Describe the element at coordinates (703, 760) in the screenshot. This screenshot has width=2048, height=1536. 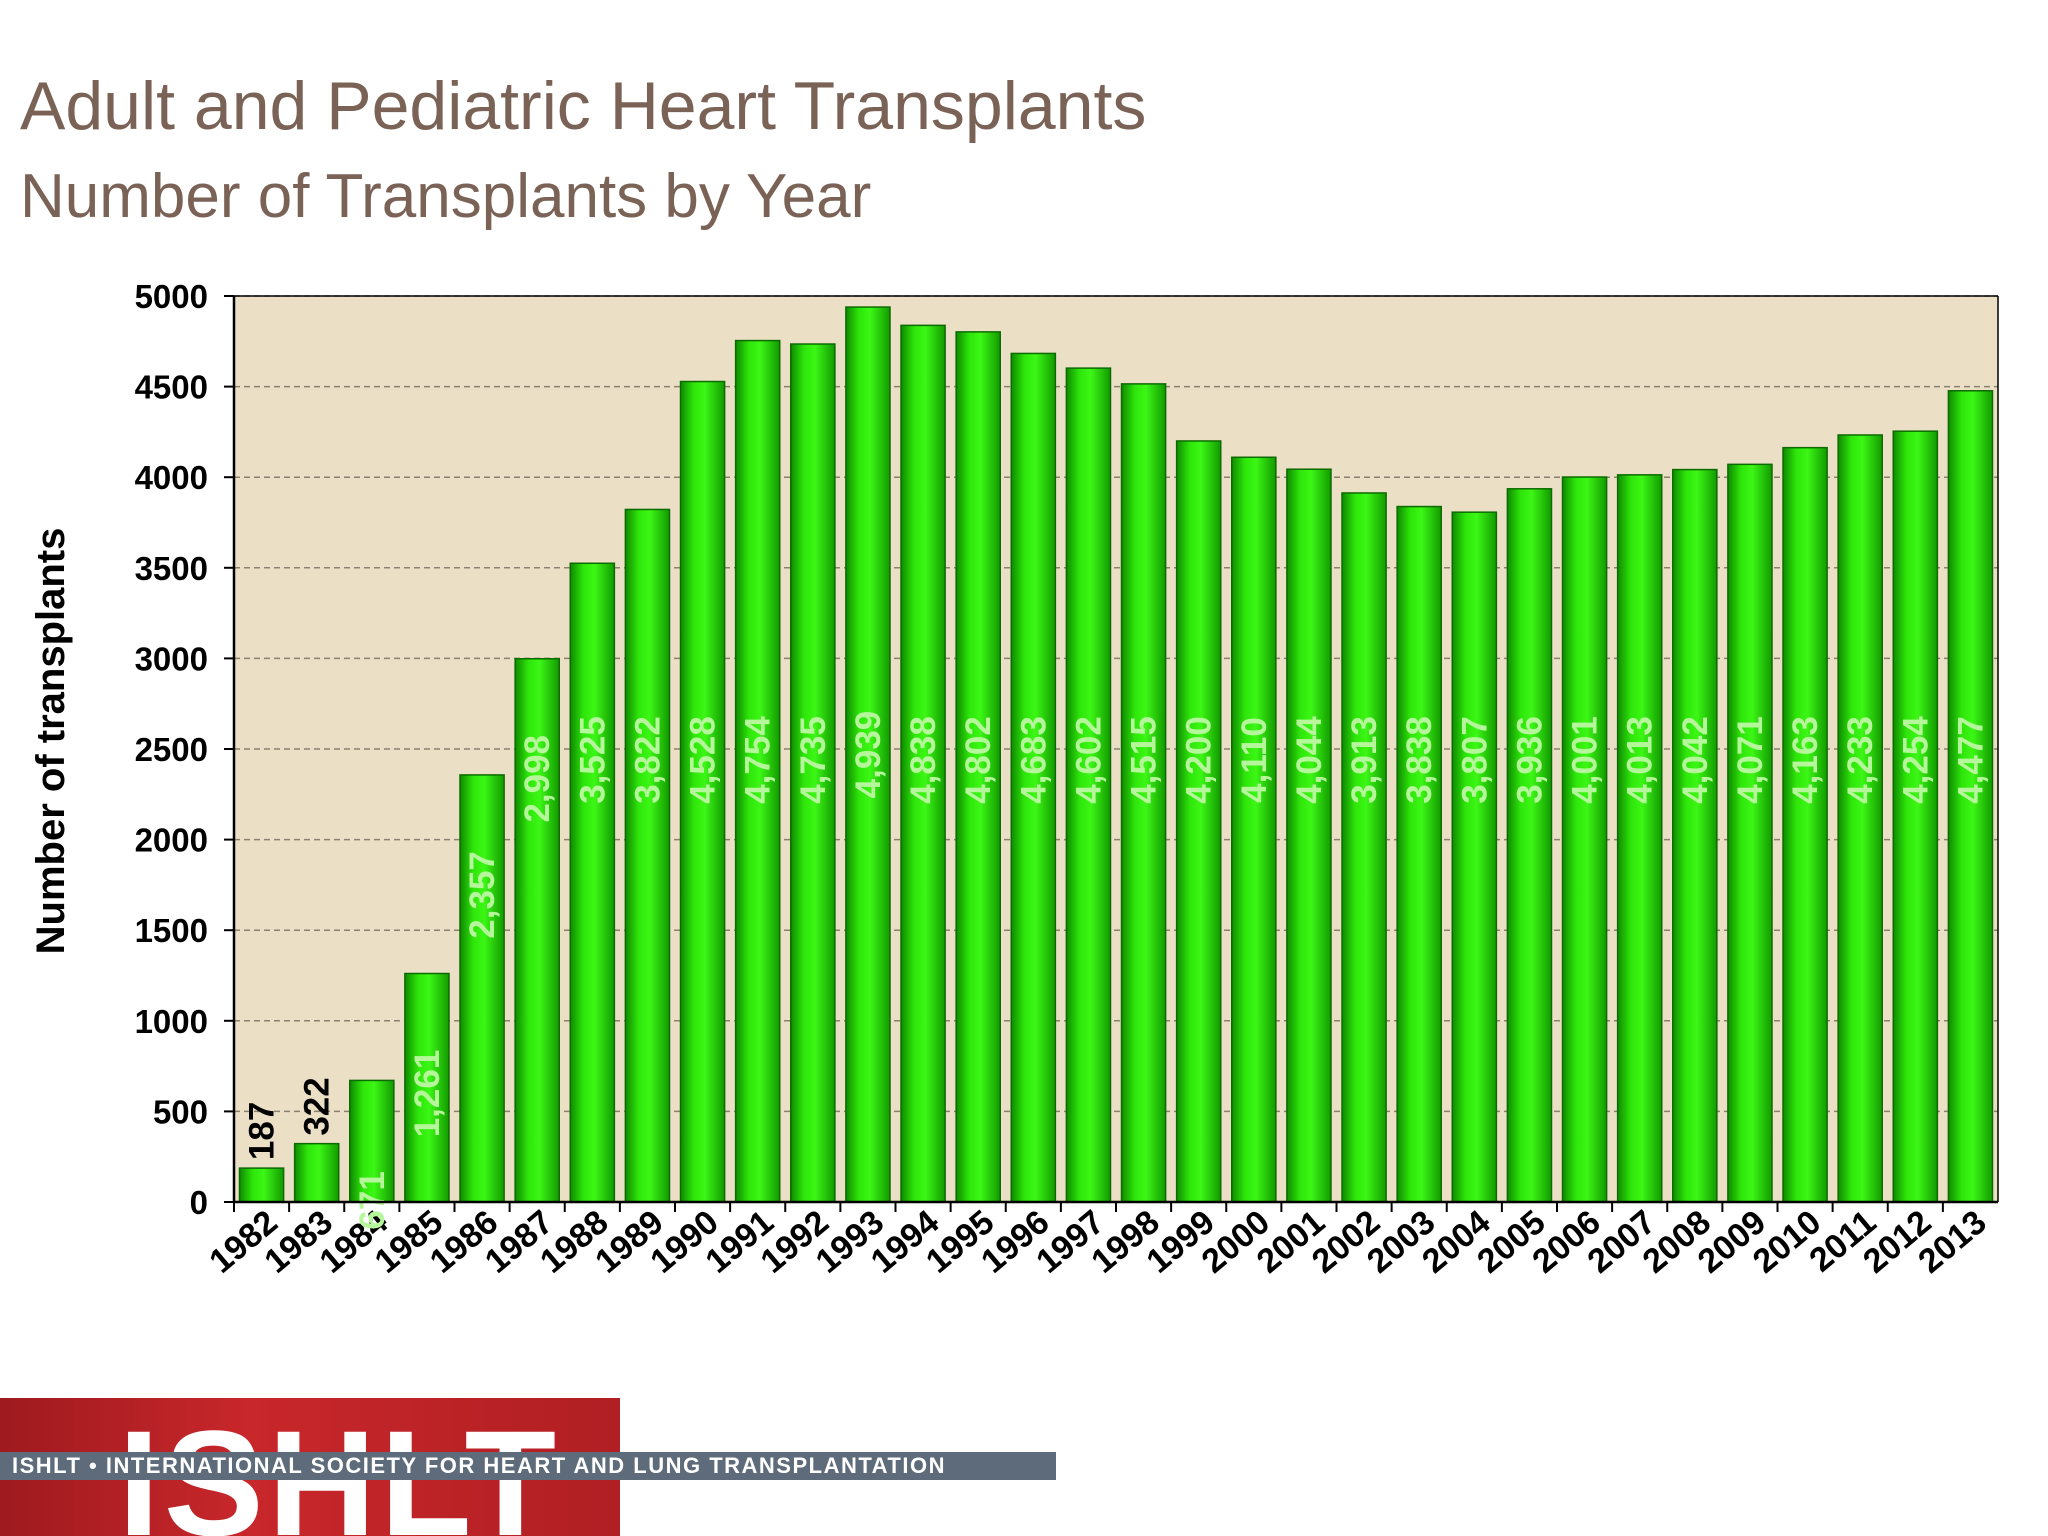
I see `data-label: 4,528` at that location.